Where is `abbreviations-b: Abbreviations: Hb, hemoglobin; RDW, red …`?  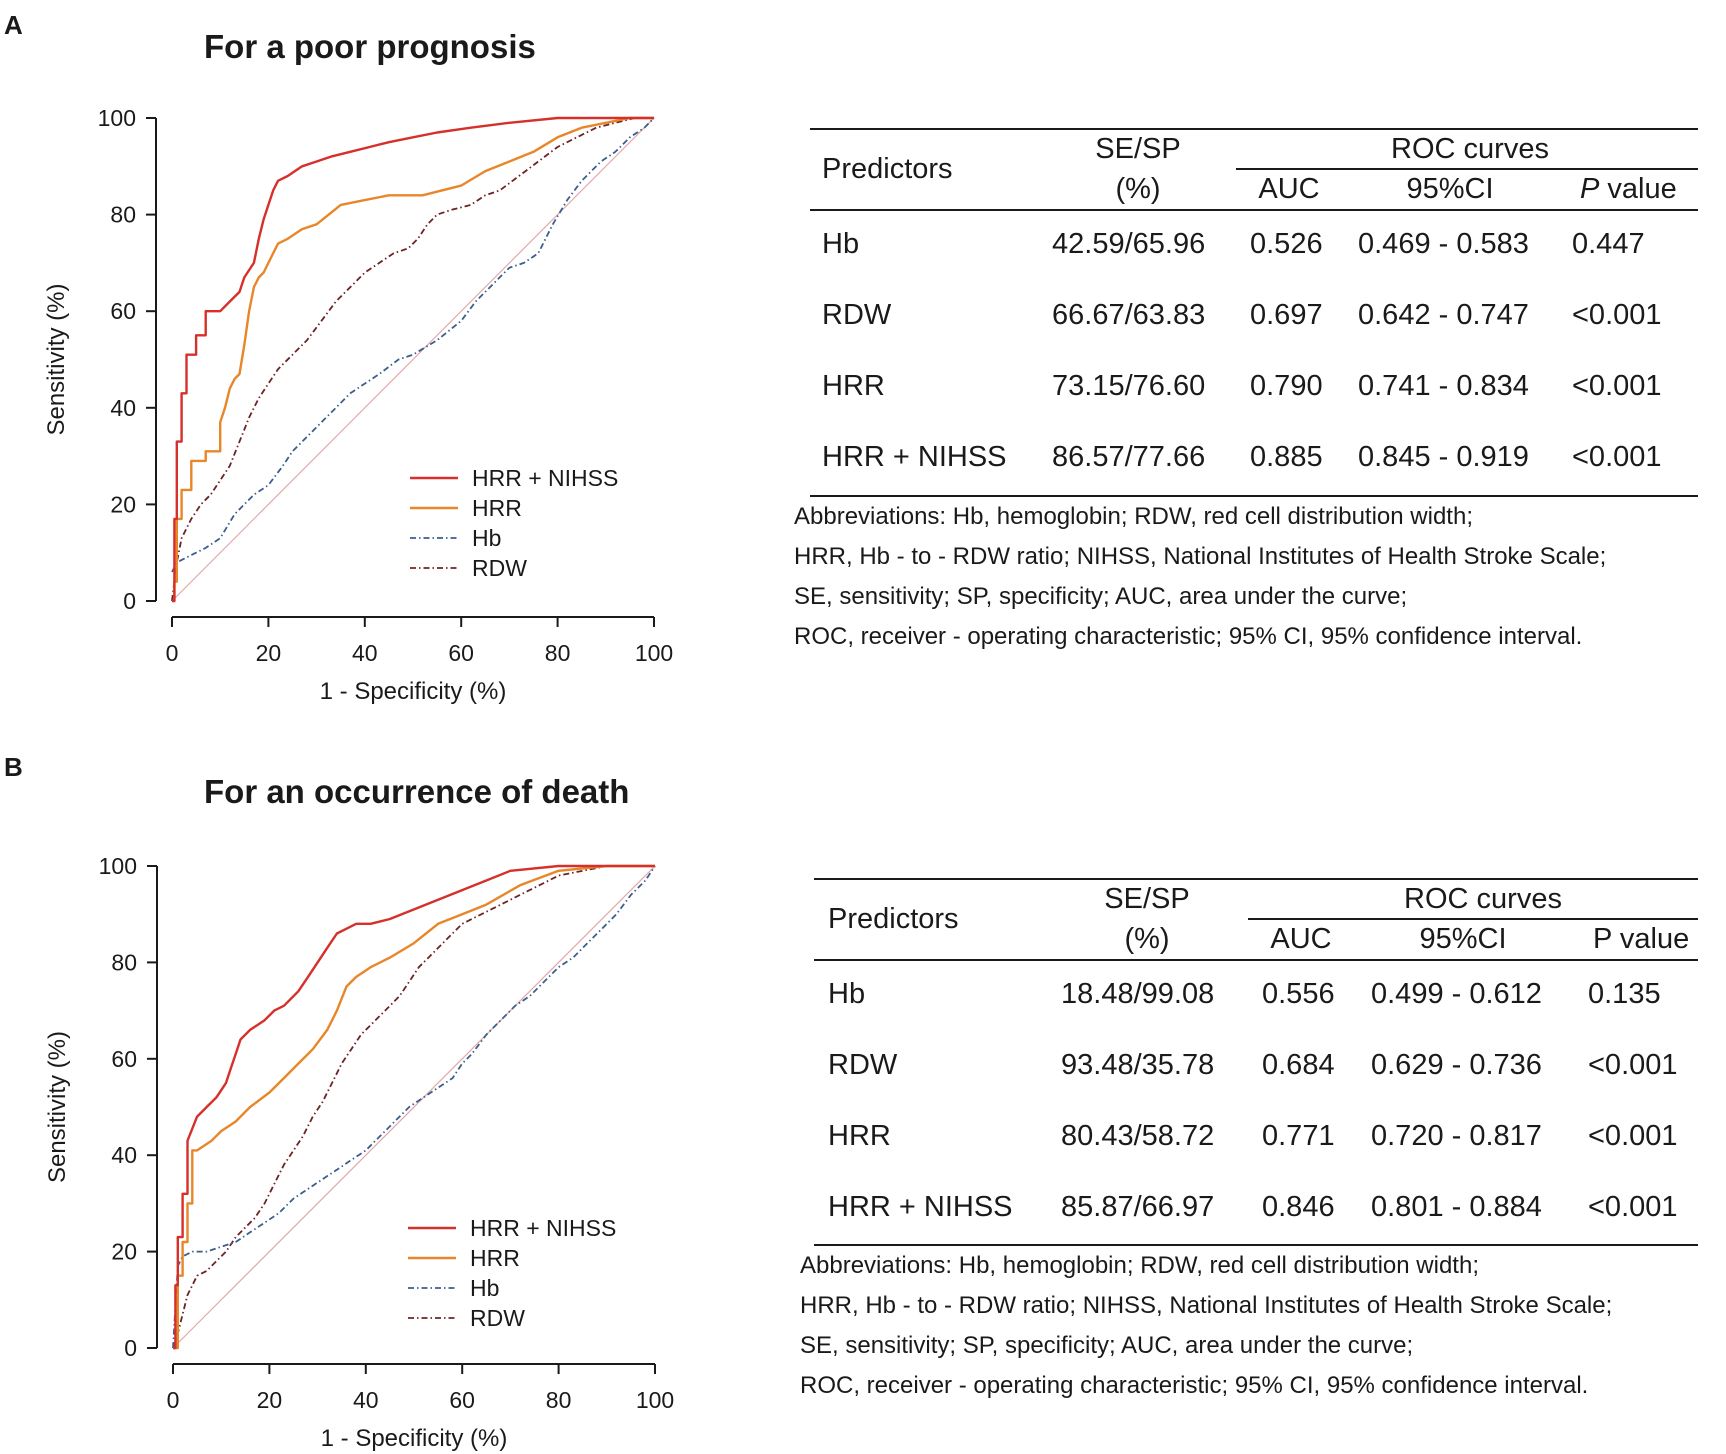
abbreviations-b: Abbreviations: Hb, hemoglobin; RDW, red … is located at coordinates (1206, 1326).